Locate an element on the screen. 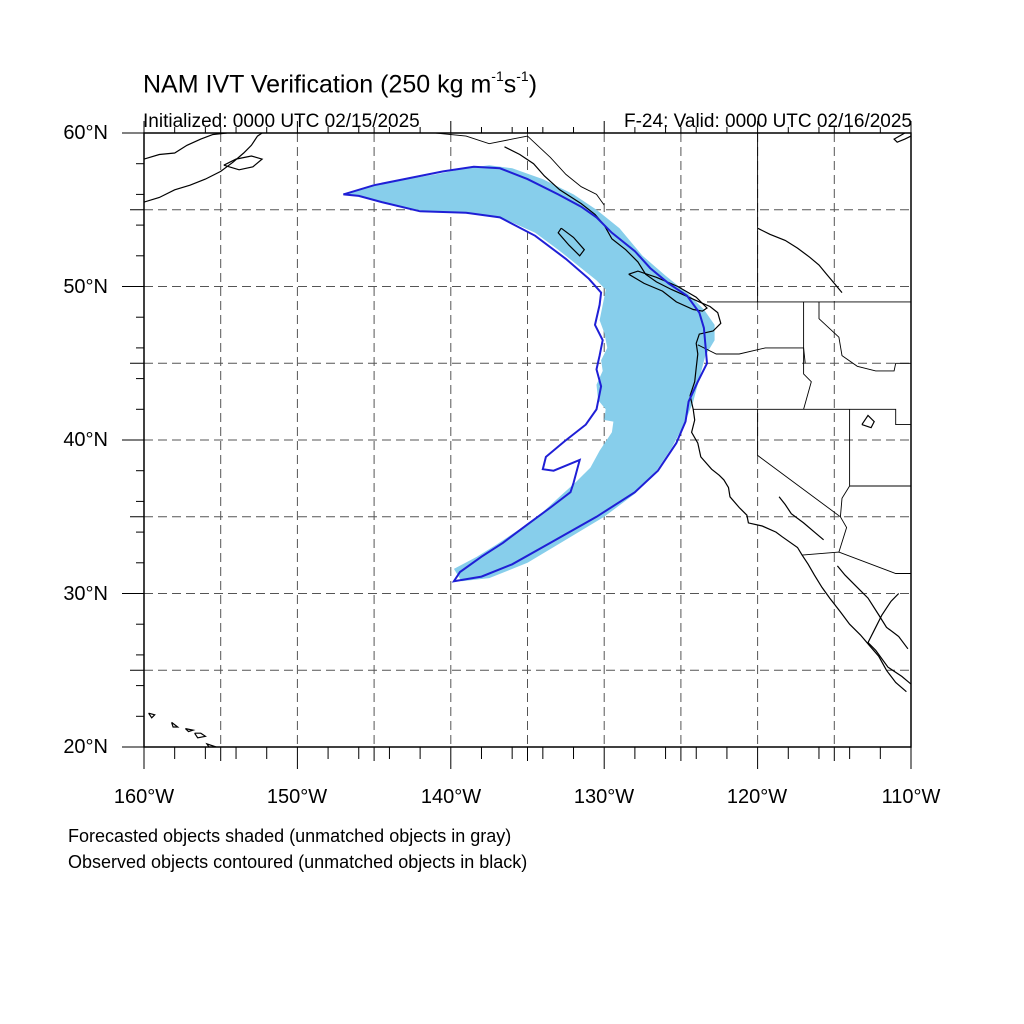 This screenshot has width=1024, height=1024. init-time-label: Initialized: 0000 UTC 02/15/2025 is located at coordinates (281, 121).